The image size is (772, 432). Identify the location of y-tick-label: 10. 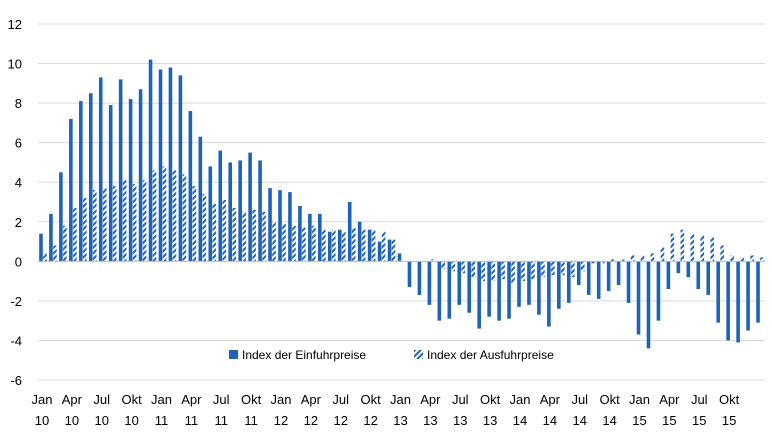
(15, 64).